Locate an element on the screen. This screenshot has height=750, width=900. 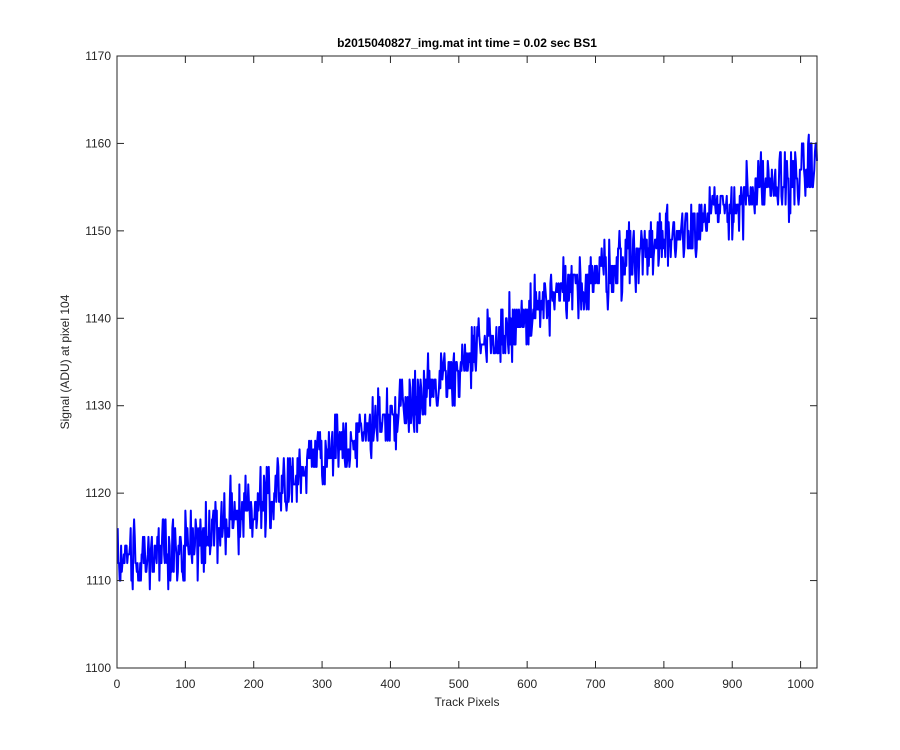
x-tick-label: 200 is located at coordinates (254, 684).